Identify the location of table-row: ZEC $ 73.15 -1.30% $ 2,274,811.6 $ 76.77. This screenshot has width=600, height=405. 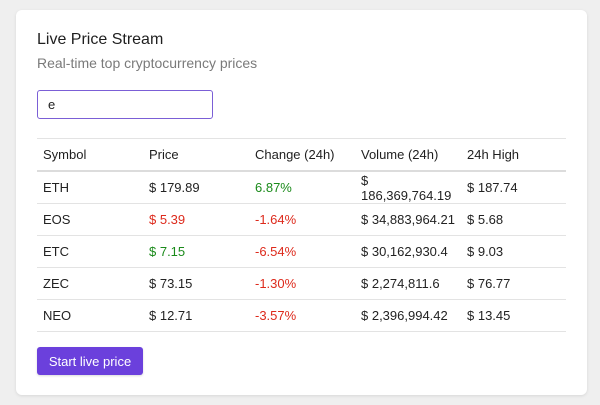
(301, 283).